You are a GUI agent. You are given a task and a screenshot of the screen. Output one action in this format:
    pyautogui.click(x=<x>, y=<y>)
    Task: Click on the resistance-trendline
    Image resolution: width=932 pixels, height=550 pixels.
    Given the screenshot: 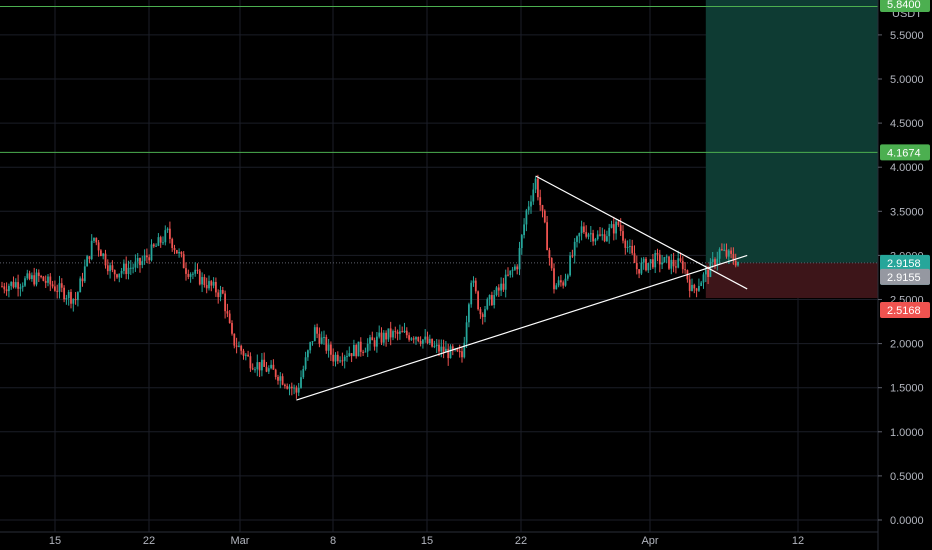 What is the action you would take?
    pyautogui.click(x=641, y=232)
    